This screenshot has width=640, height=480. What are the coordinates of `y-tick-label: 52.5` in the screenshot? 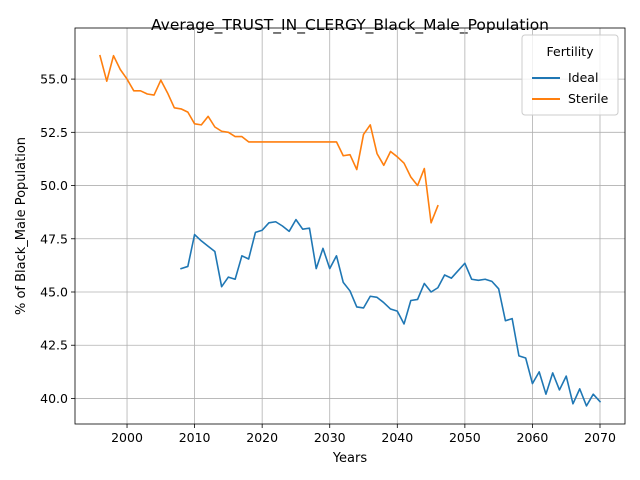 It's located at (54, 132).